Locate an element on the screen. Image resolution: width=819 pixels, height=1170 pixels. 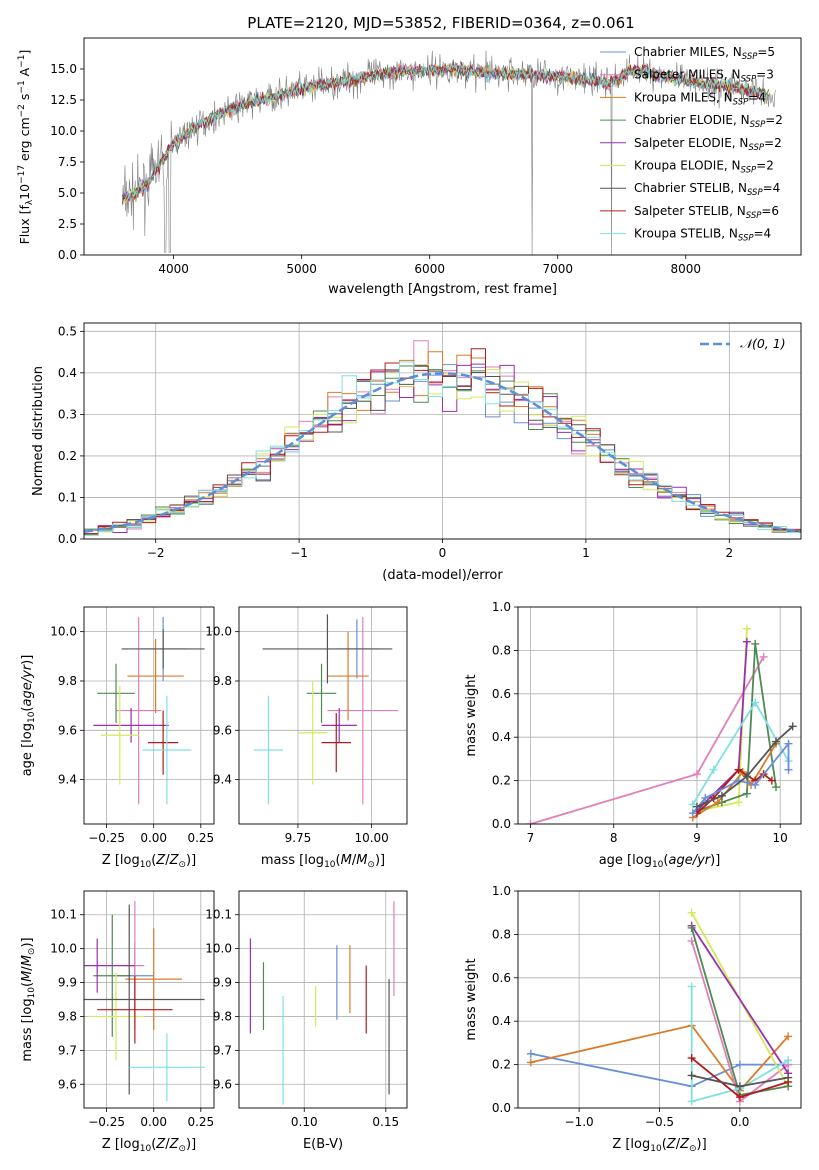
x-axis-label: Z [log10(Z/Z⊙)] is located at coordinates (149, 1145).